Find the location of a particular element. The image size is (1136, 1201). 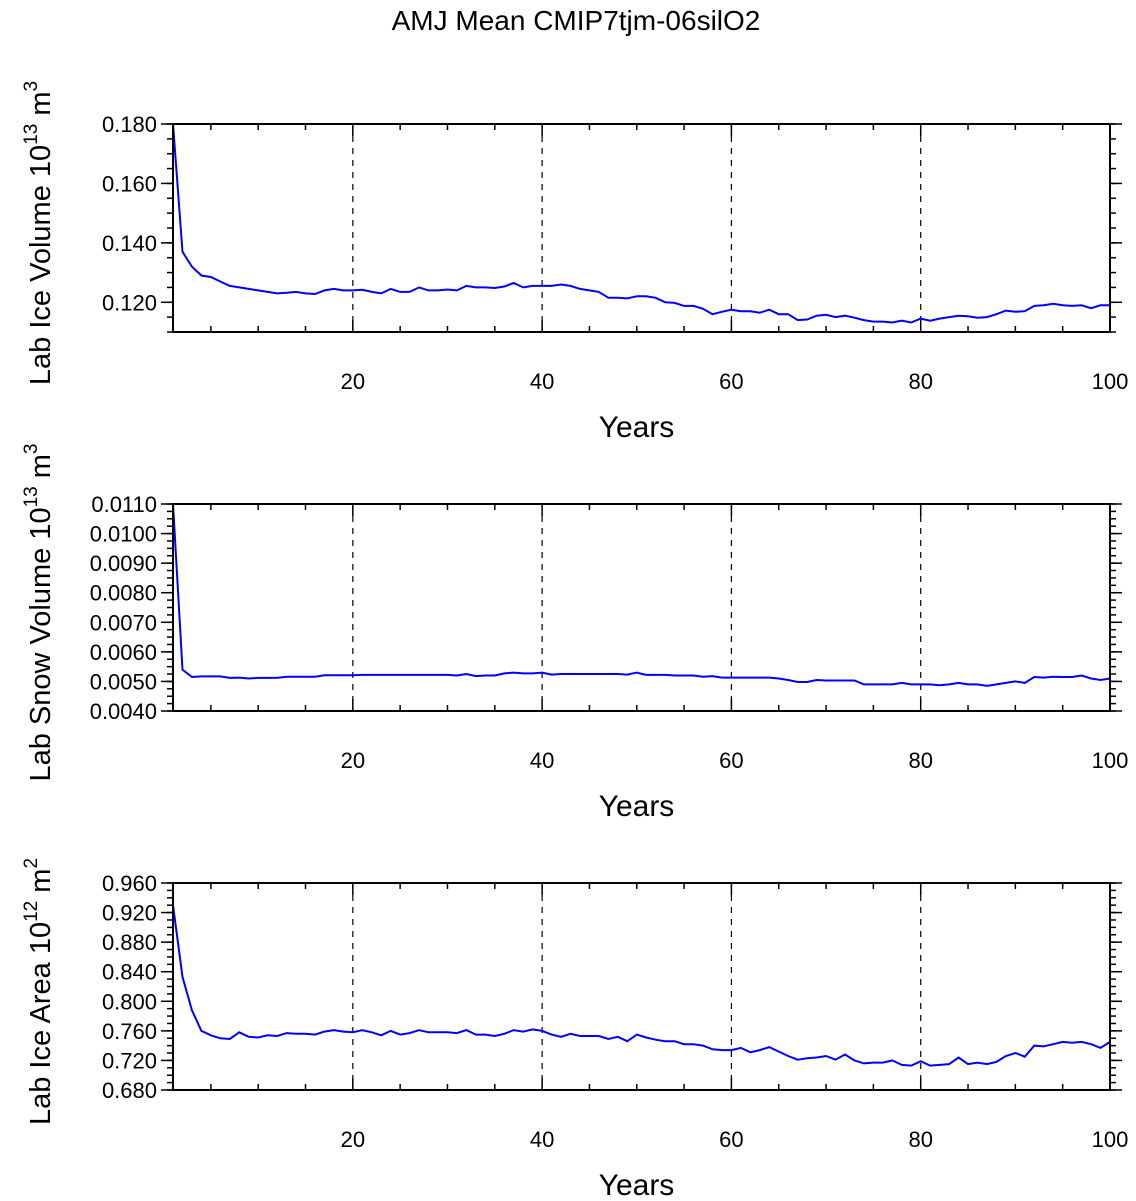

y-tick-label: 0.160 is located at coordinates (129, 183).